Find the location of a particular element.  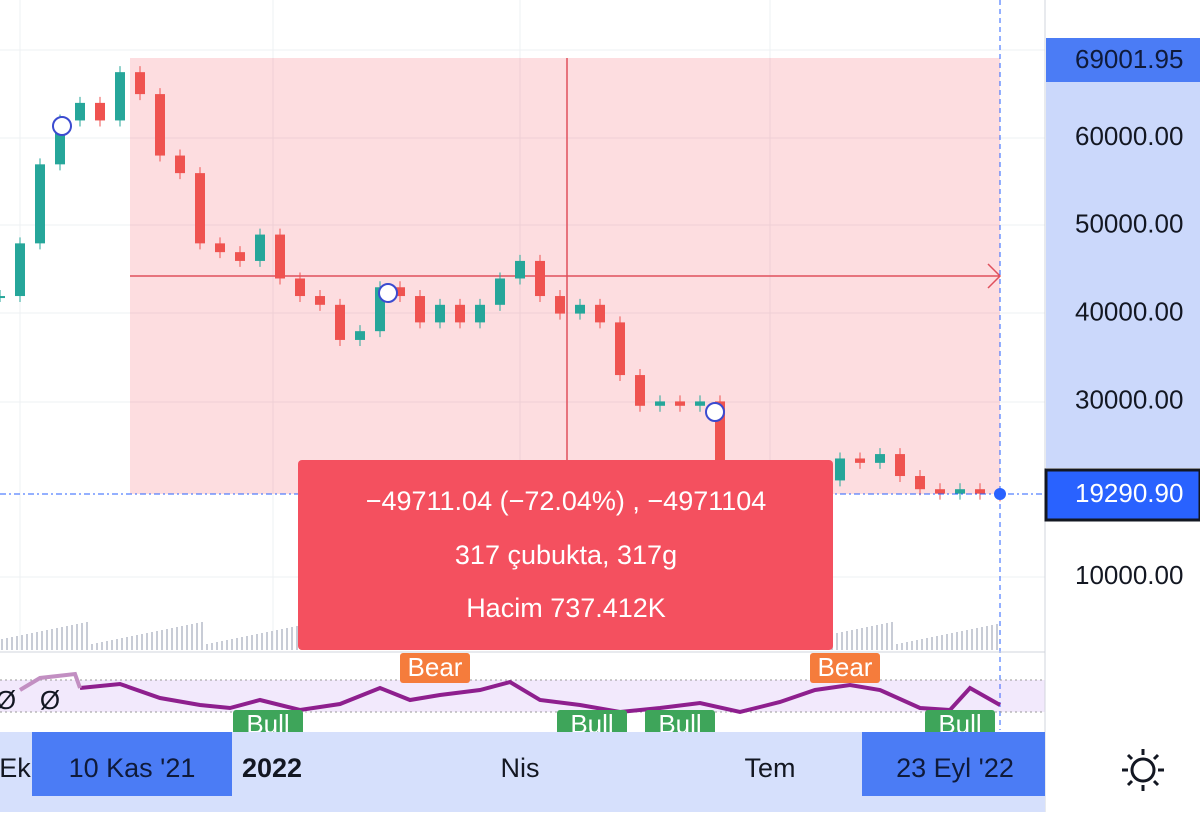

rsi-line-old is located at coordinates (50, 681).